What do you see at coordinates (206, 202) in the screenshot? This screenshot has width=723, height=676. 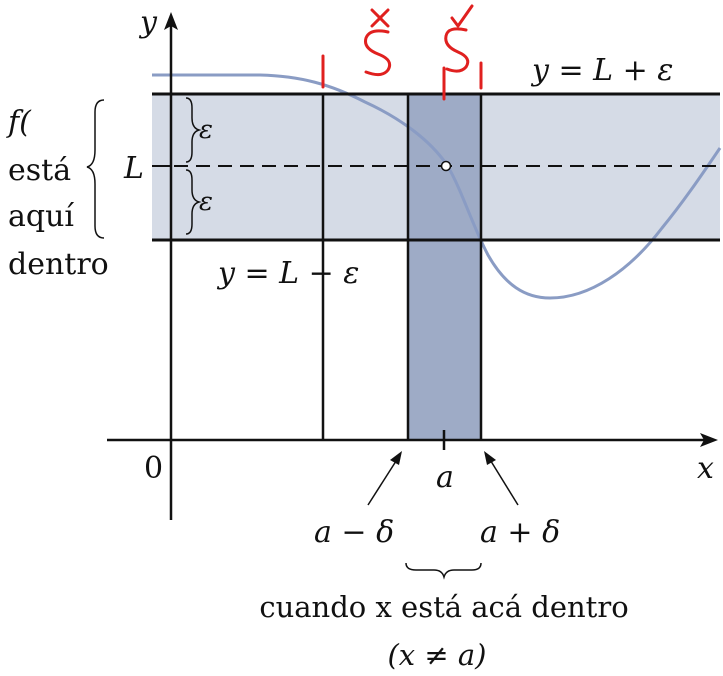 I see `epsilon-lower-label: ε` at bounding box center [206, 202].